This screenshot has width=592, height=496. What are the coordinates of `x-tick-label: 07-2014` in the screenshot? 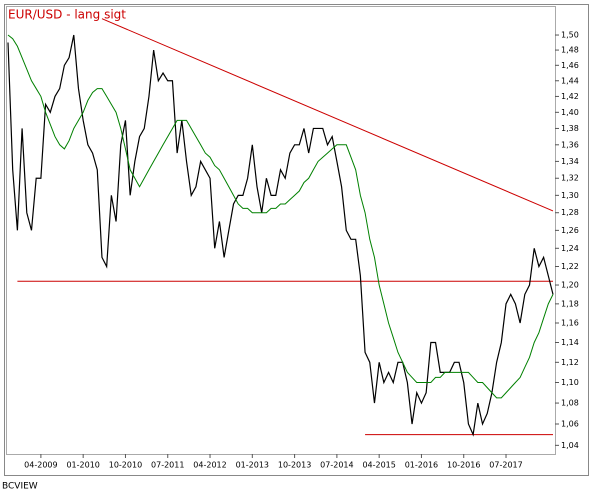 It's located at (336, 465).